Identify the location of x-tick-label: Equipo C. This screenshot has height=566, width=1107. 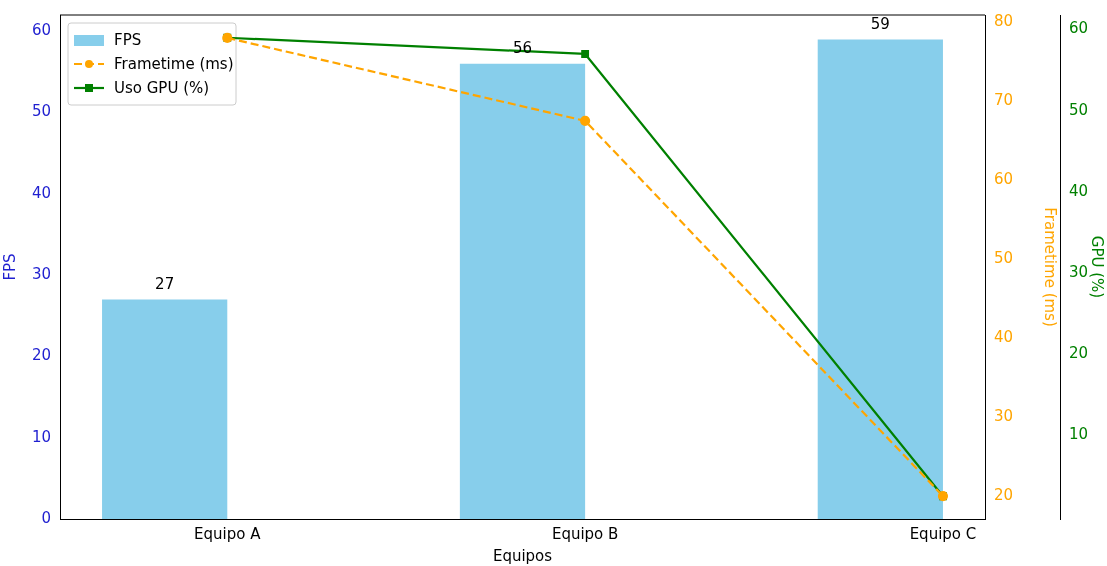
(943, 533).